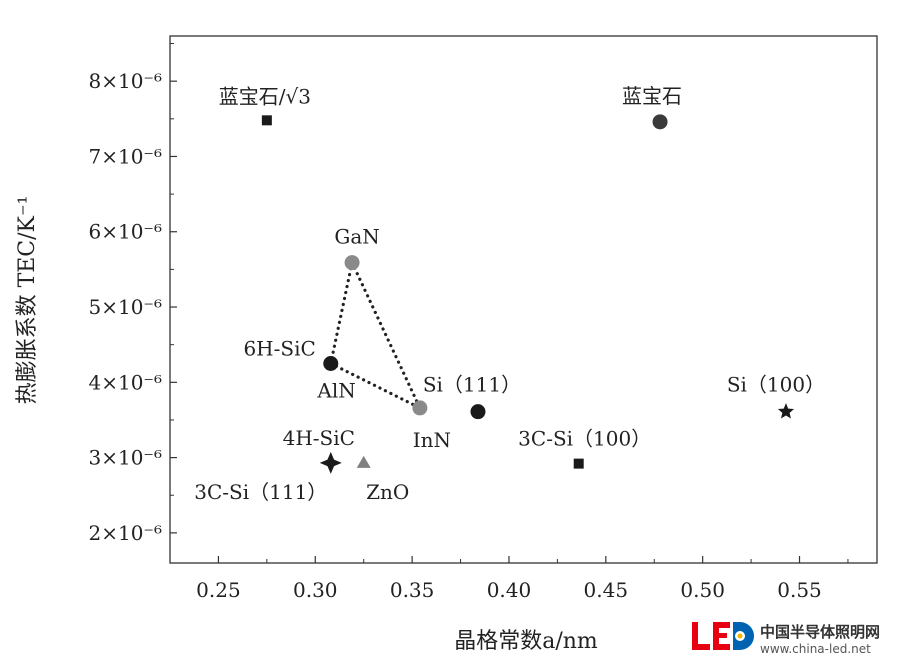  What do you see at coordinates (315, 590) in the screenshot?
I see `x-tick-label: 0.30` at bounding box center [315, 590].